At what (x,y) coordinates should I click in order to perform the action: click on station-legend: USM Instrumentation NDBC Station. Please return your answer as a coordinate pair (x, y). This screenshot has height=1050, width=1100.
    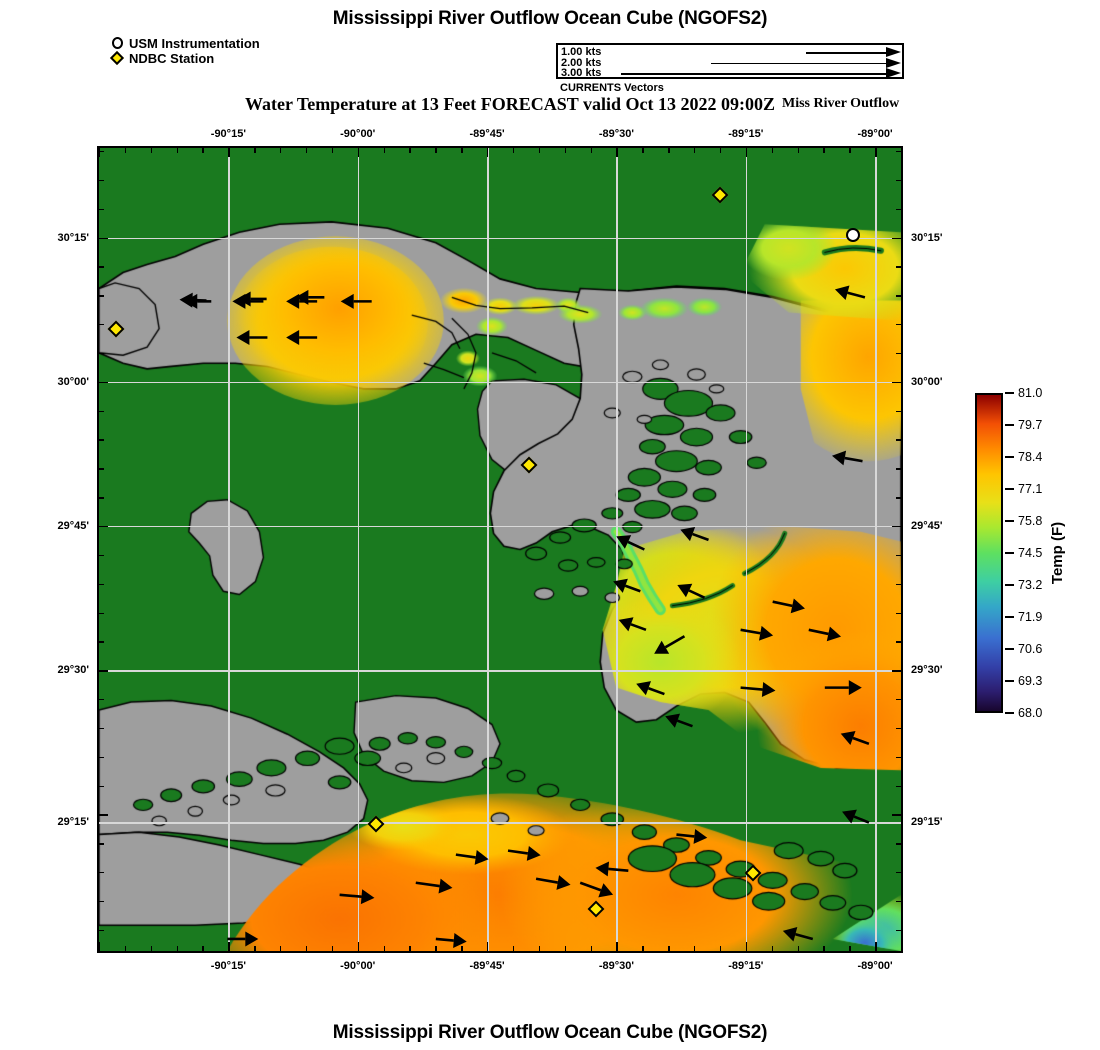
    Looking at the image, I should click on (184, 51).